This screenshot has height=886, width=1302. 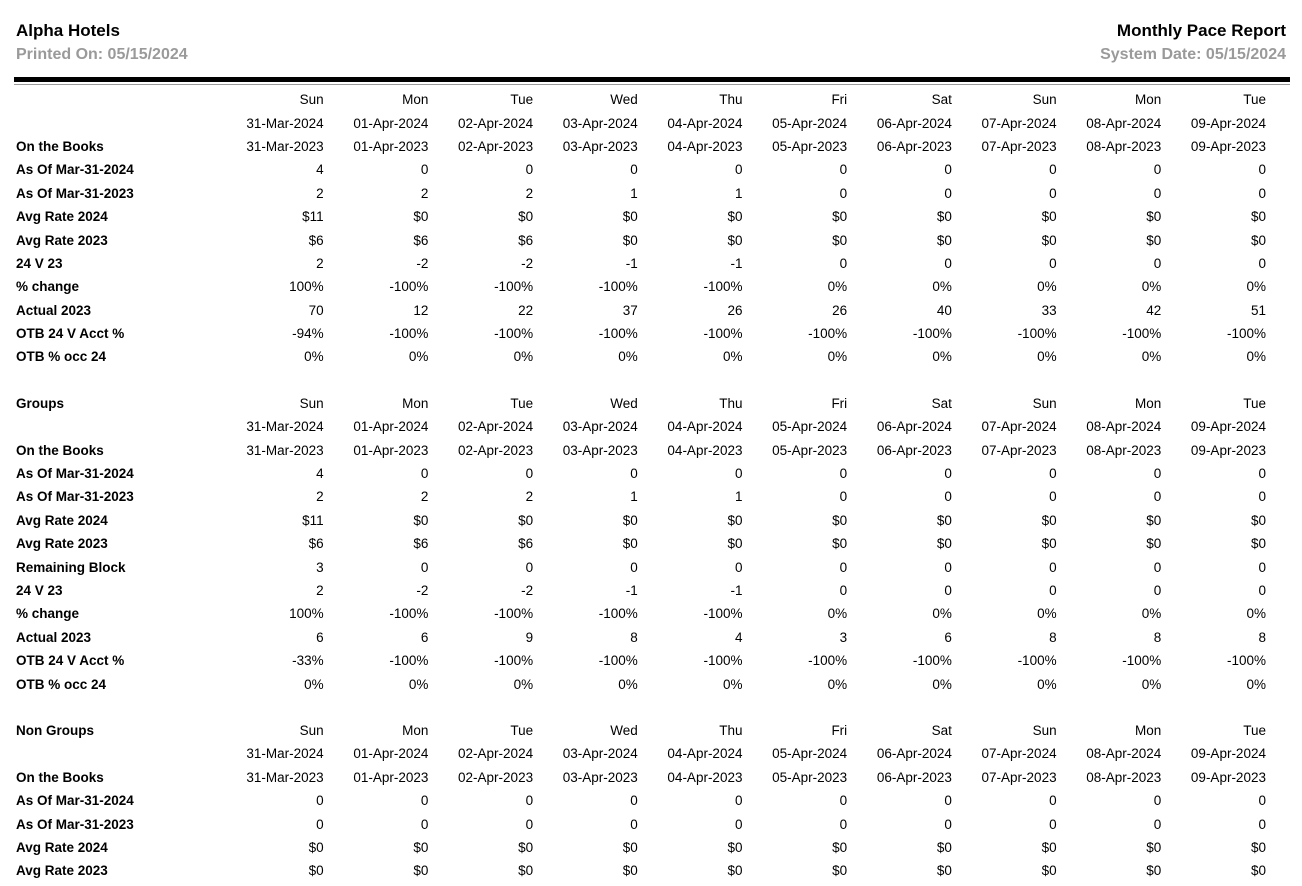 What do you see at coordinates (1124, 427) in the screenshot?
I see `date-2024-header: 08-Apr-2024` at bounding box center [1124, 427].